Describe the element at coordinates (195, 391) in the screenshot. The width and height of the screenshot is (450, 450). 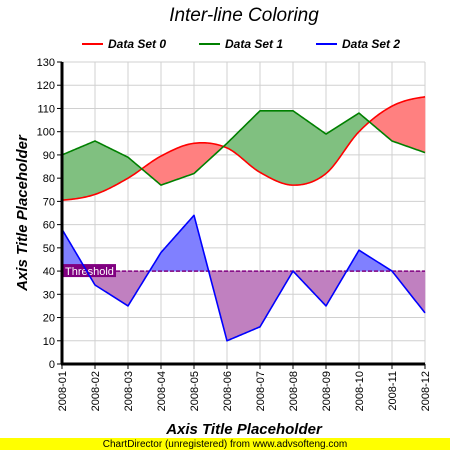
I see `x-tick-label: 2008-05` at that location.